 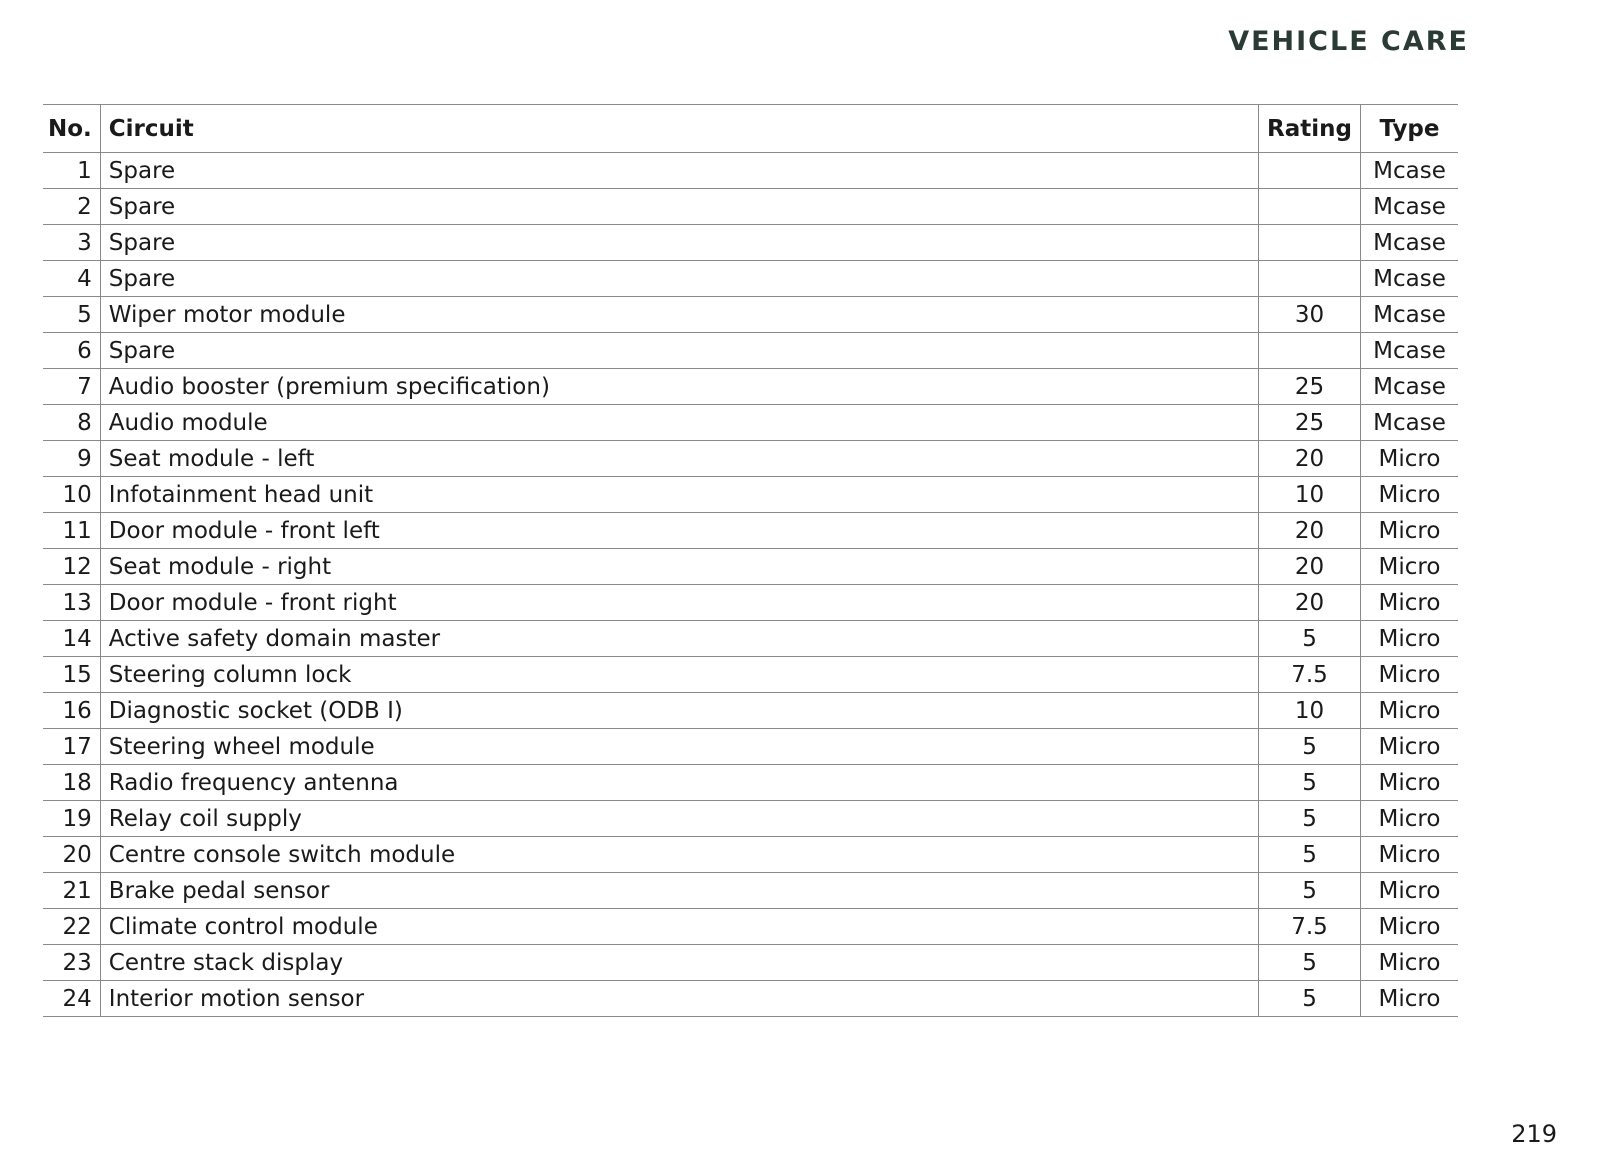 I want to click on cell-no: 19, so click(x=72, y=818).